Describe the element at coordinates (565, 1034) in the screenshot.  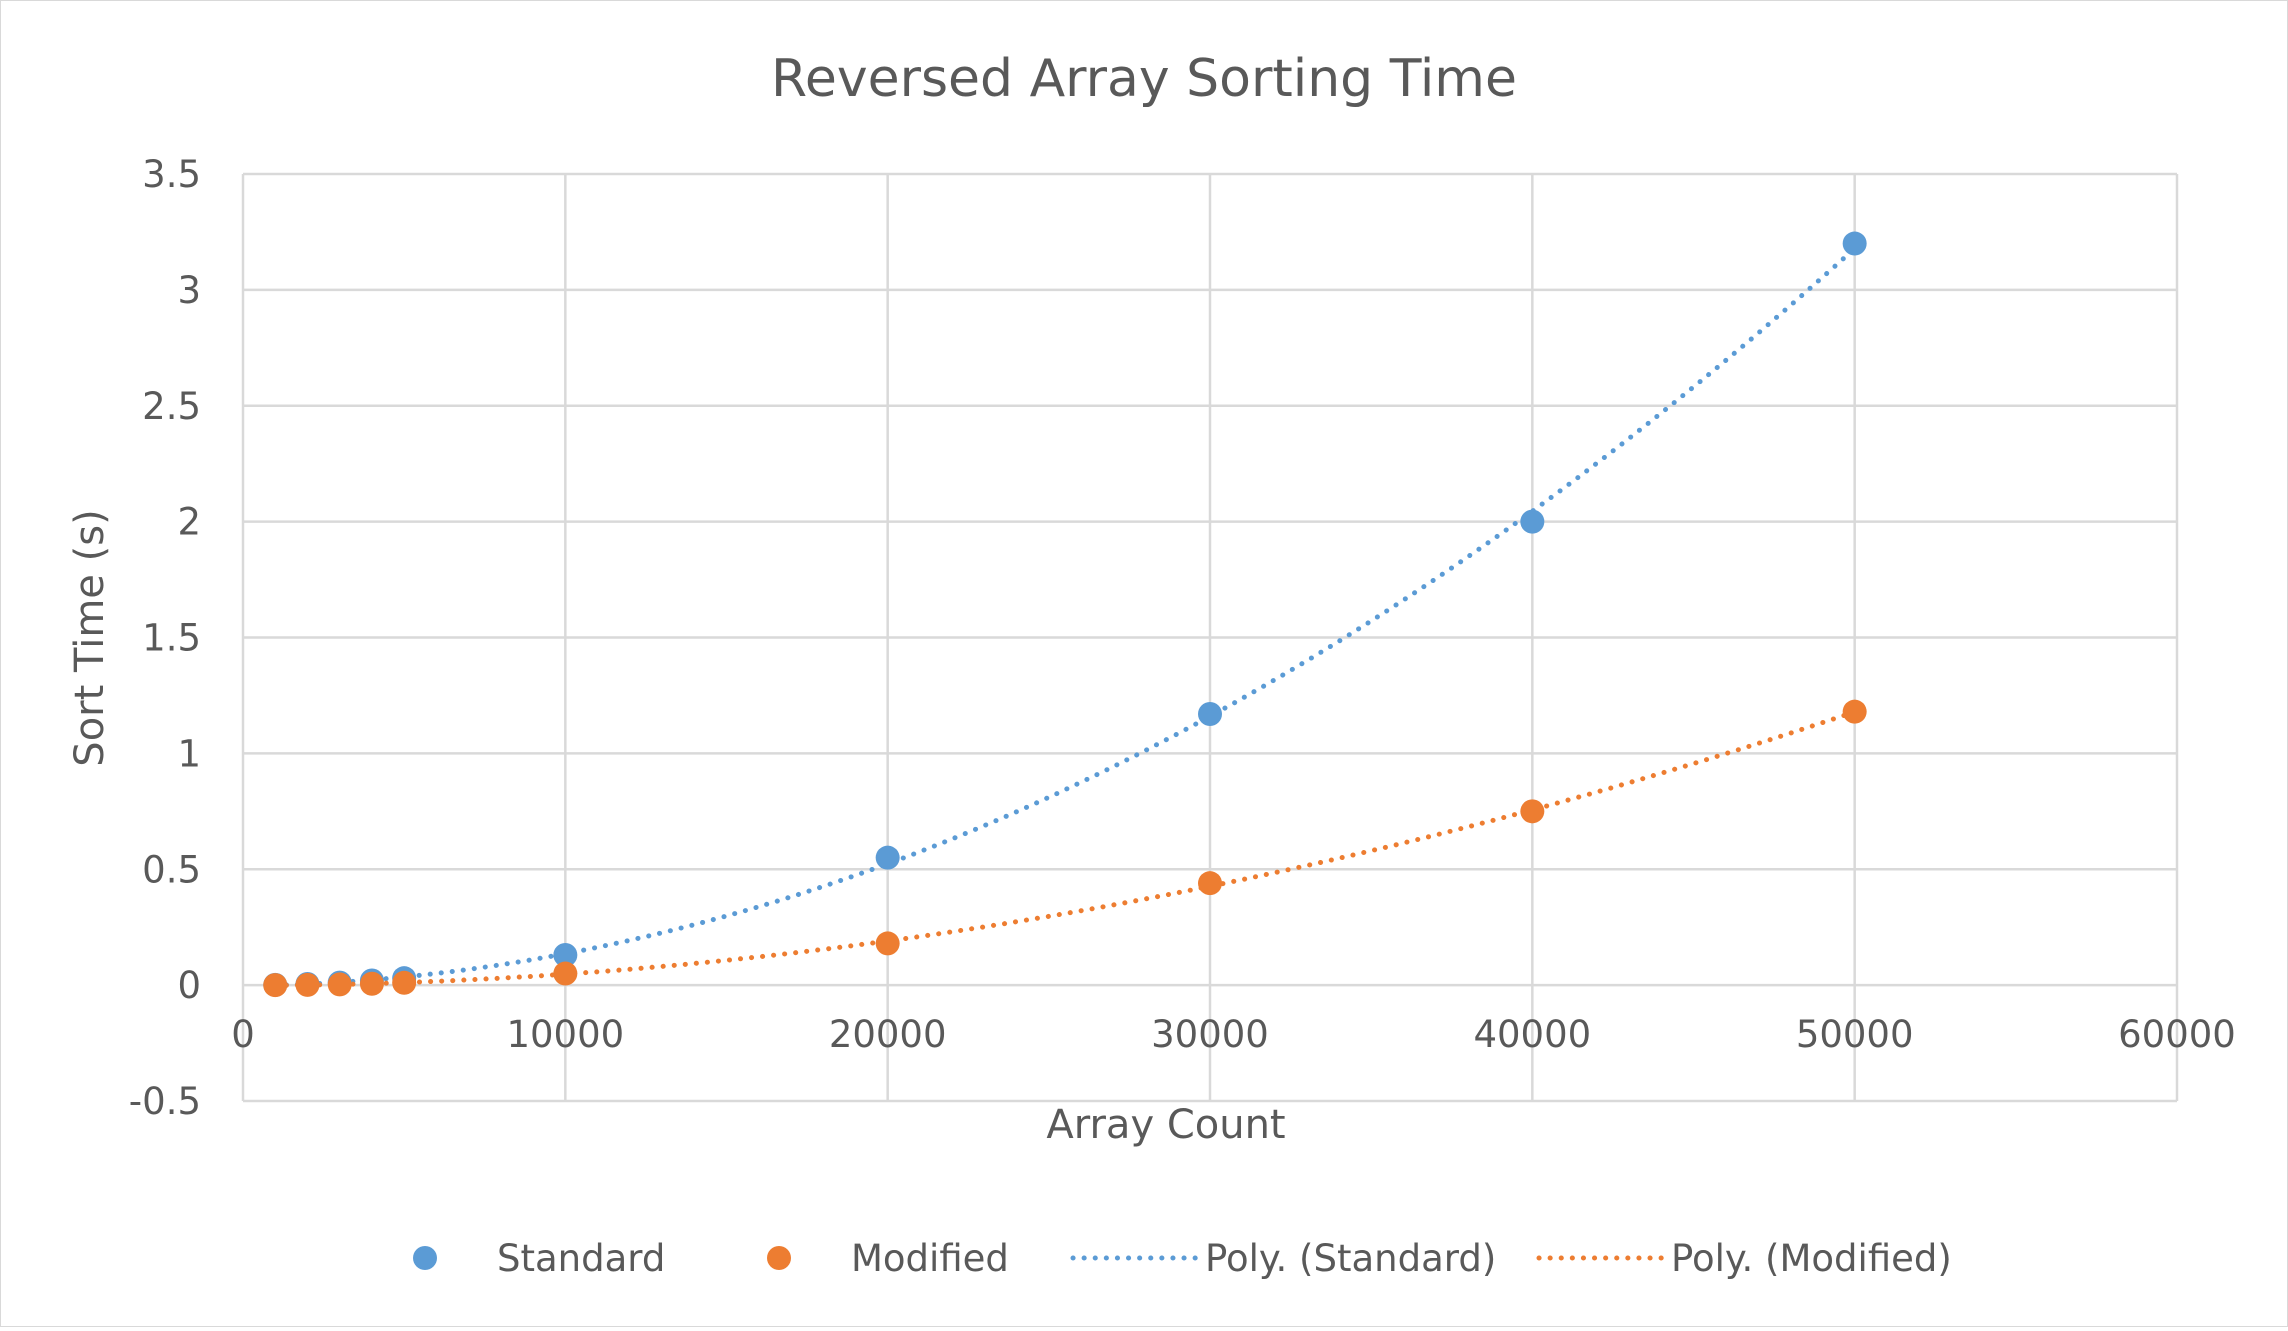
I see `x-tick-label: 10000` at that location.